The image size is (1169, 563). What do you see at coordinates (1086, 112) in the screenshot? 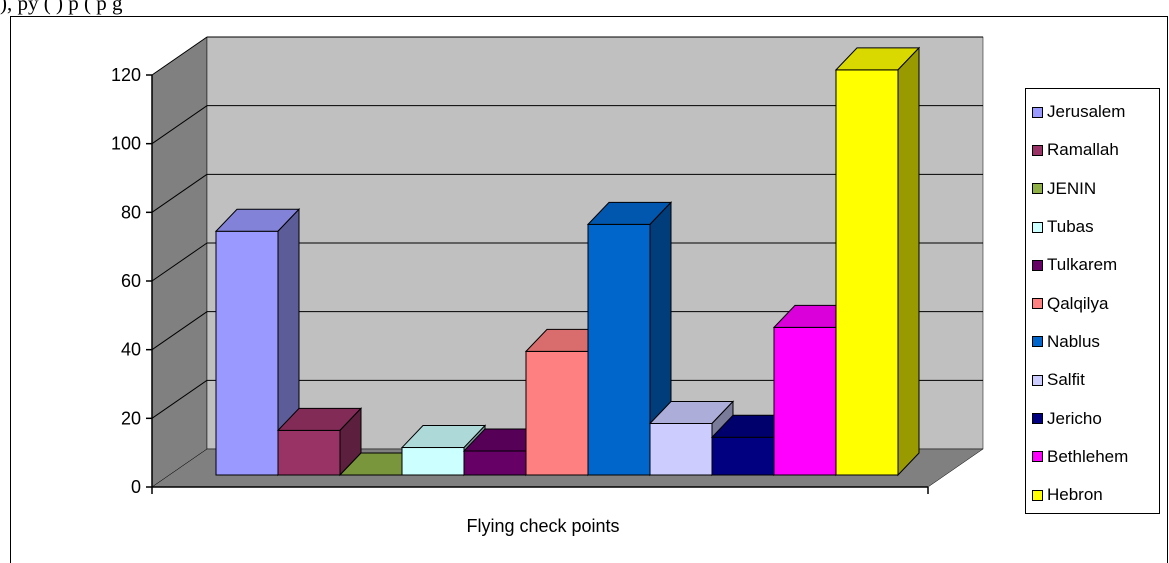
I see `legend-label: Jerusalem` at bounding box center [1086, 112].